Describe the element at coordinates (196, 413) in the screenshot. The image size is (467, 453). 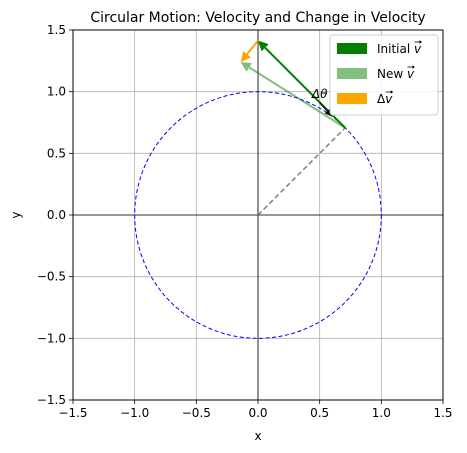
I see `x-tick-label: −0.5` at that location.